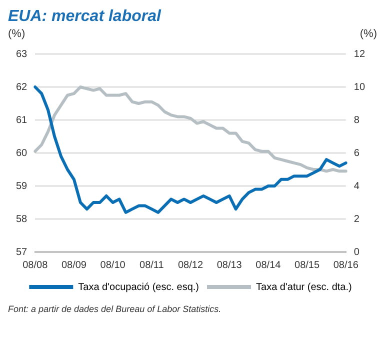  I want to click on y-tick-label: 60, so click(22, 153).